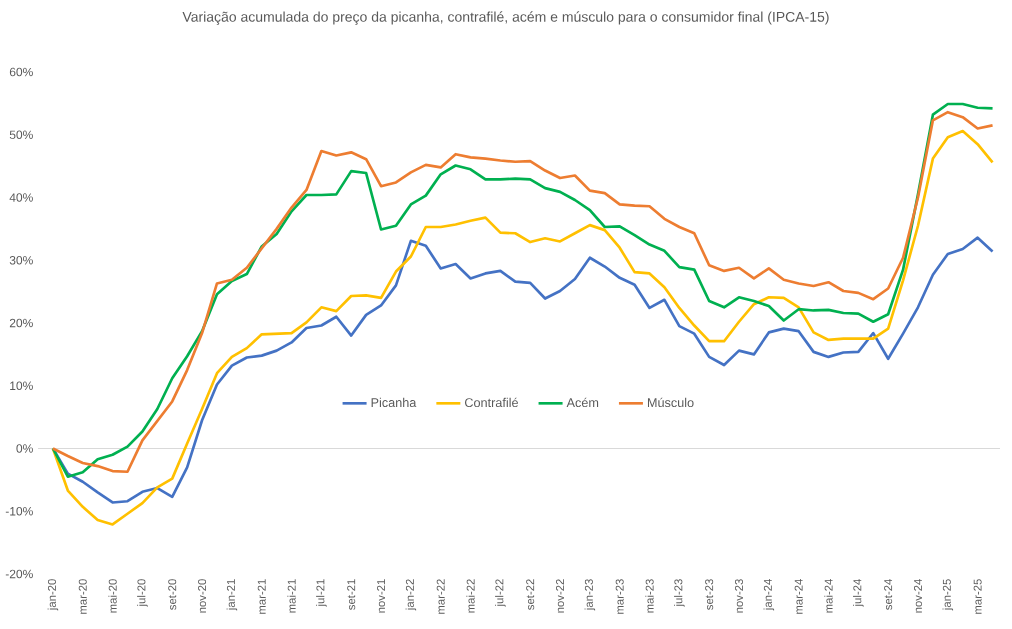 Image resolution: width=1012 pixels, height=629 pixels. Describe the element at coordinates (172, 594) in the screenshot. I see `x-tick-label: set-20` at that location.